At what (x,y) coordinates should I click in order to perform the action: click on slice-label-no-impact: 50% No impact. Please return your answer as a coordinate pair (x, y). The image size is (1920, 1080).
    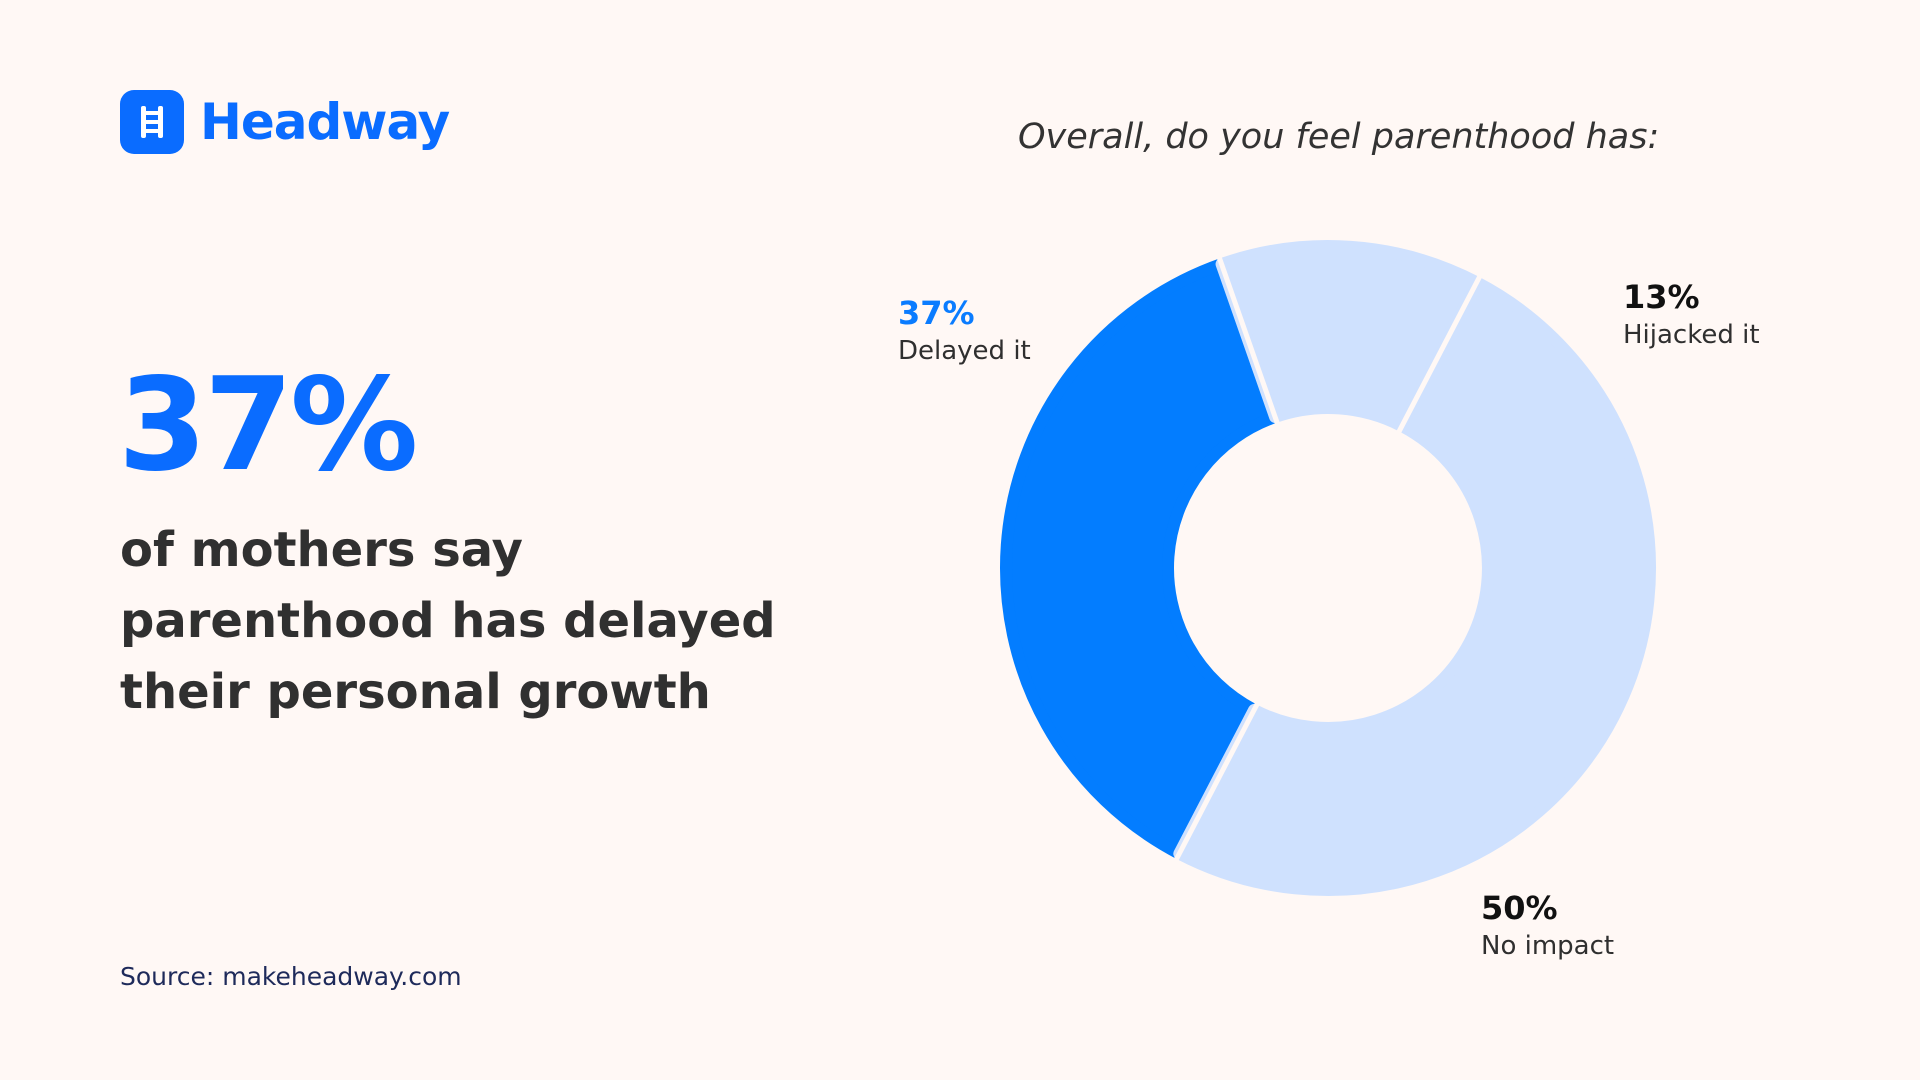
    Looking at the image, I should click on (1547, 926).